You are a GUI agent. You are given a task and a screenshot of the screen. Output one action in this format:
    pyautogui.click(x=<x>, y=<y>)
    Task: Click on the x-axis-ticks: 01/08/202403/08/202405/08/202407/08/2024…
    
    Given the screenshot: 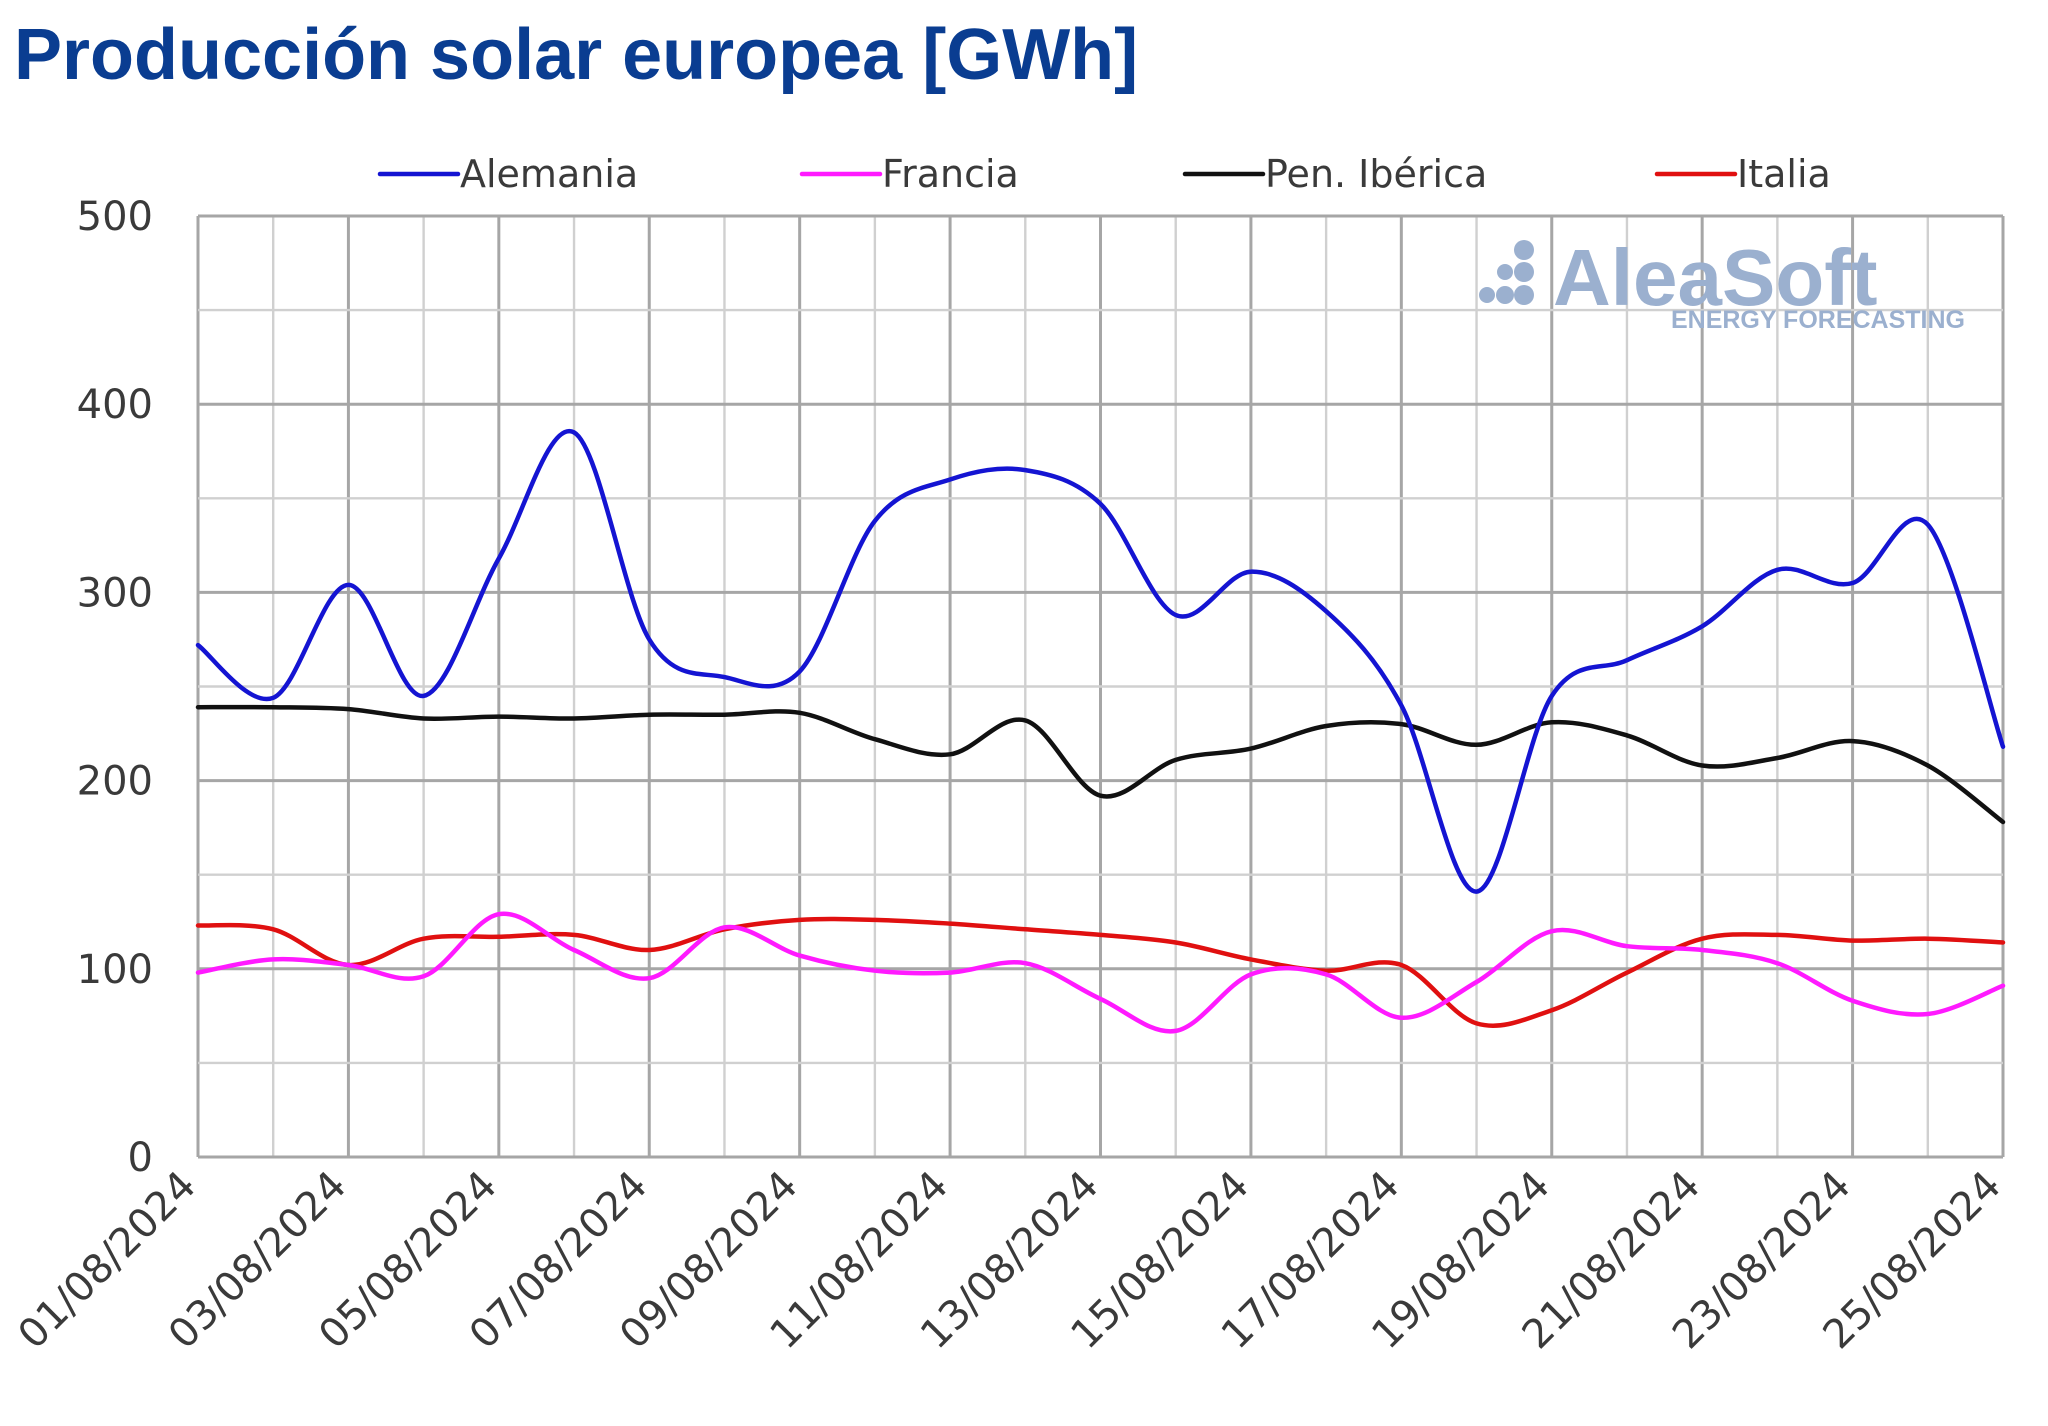 What is the action you would take?
    pyautogui.click(x=1010, y=1261)
    